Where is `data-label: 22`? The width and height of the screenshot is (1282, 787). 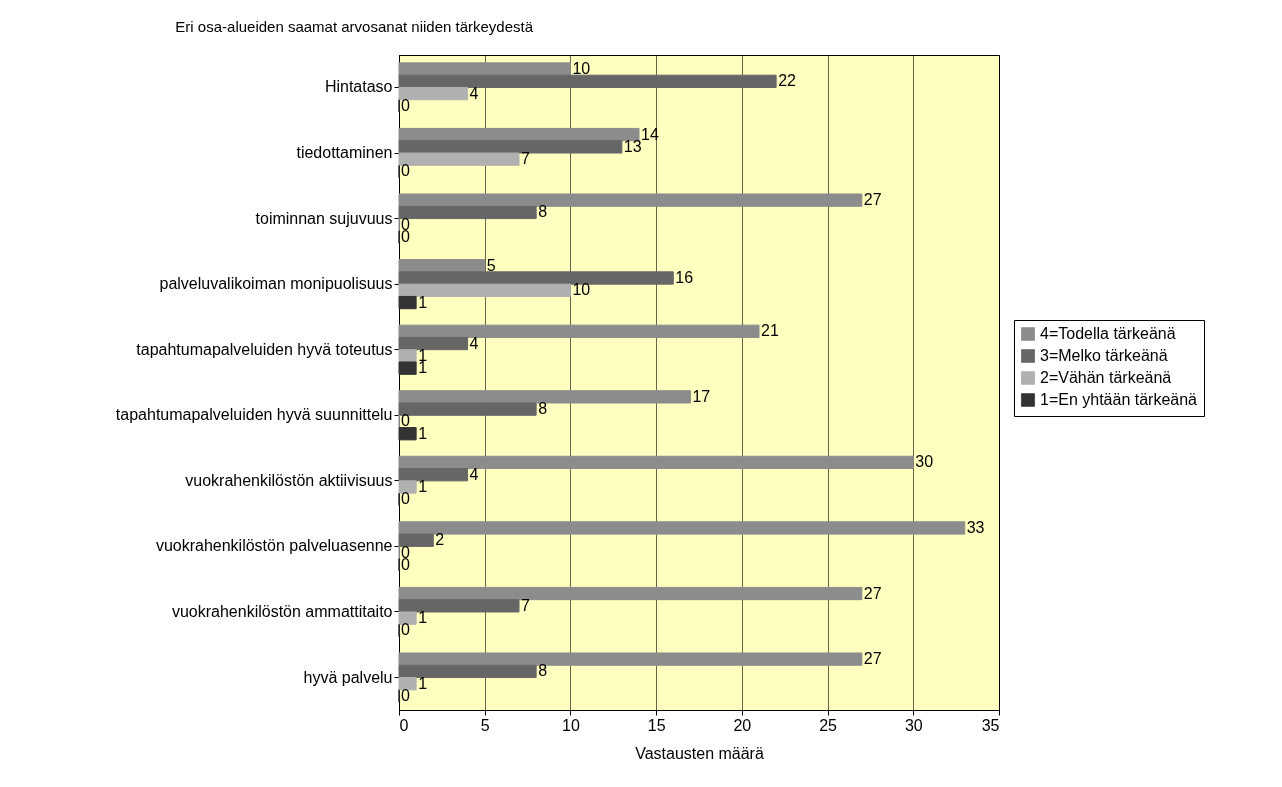 data-label: 22 is located at coordinates (787, 81).